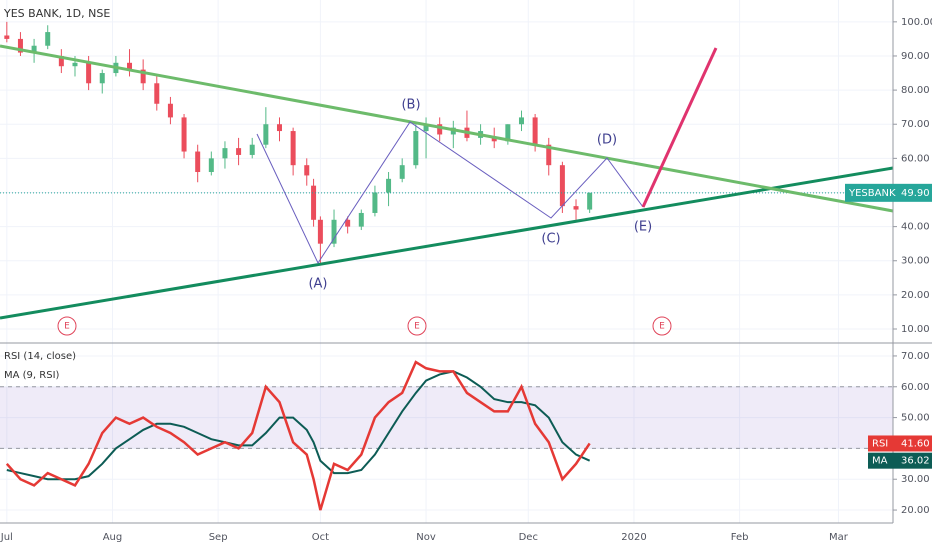 This screenshot has height=550, width=932. What do you see at coordinates (916, 22) in the screenshot?
I see `y-tick-label: 100.00` at bounding box center [916, 22].